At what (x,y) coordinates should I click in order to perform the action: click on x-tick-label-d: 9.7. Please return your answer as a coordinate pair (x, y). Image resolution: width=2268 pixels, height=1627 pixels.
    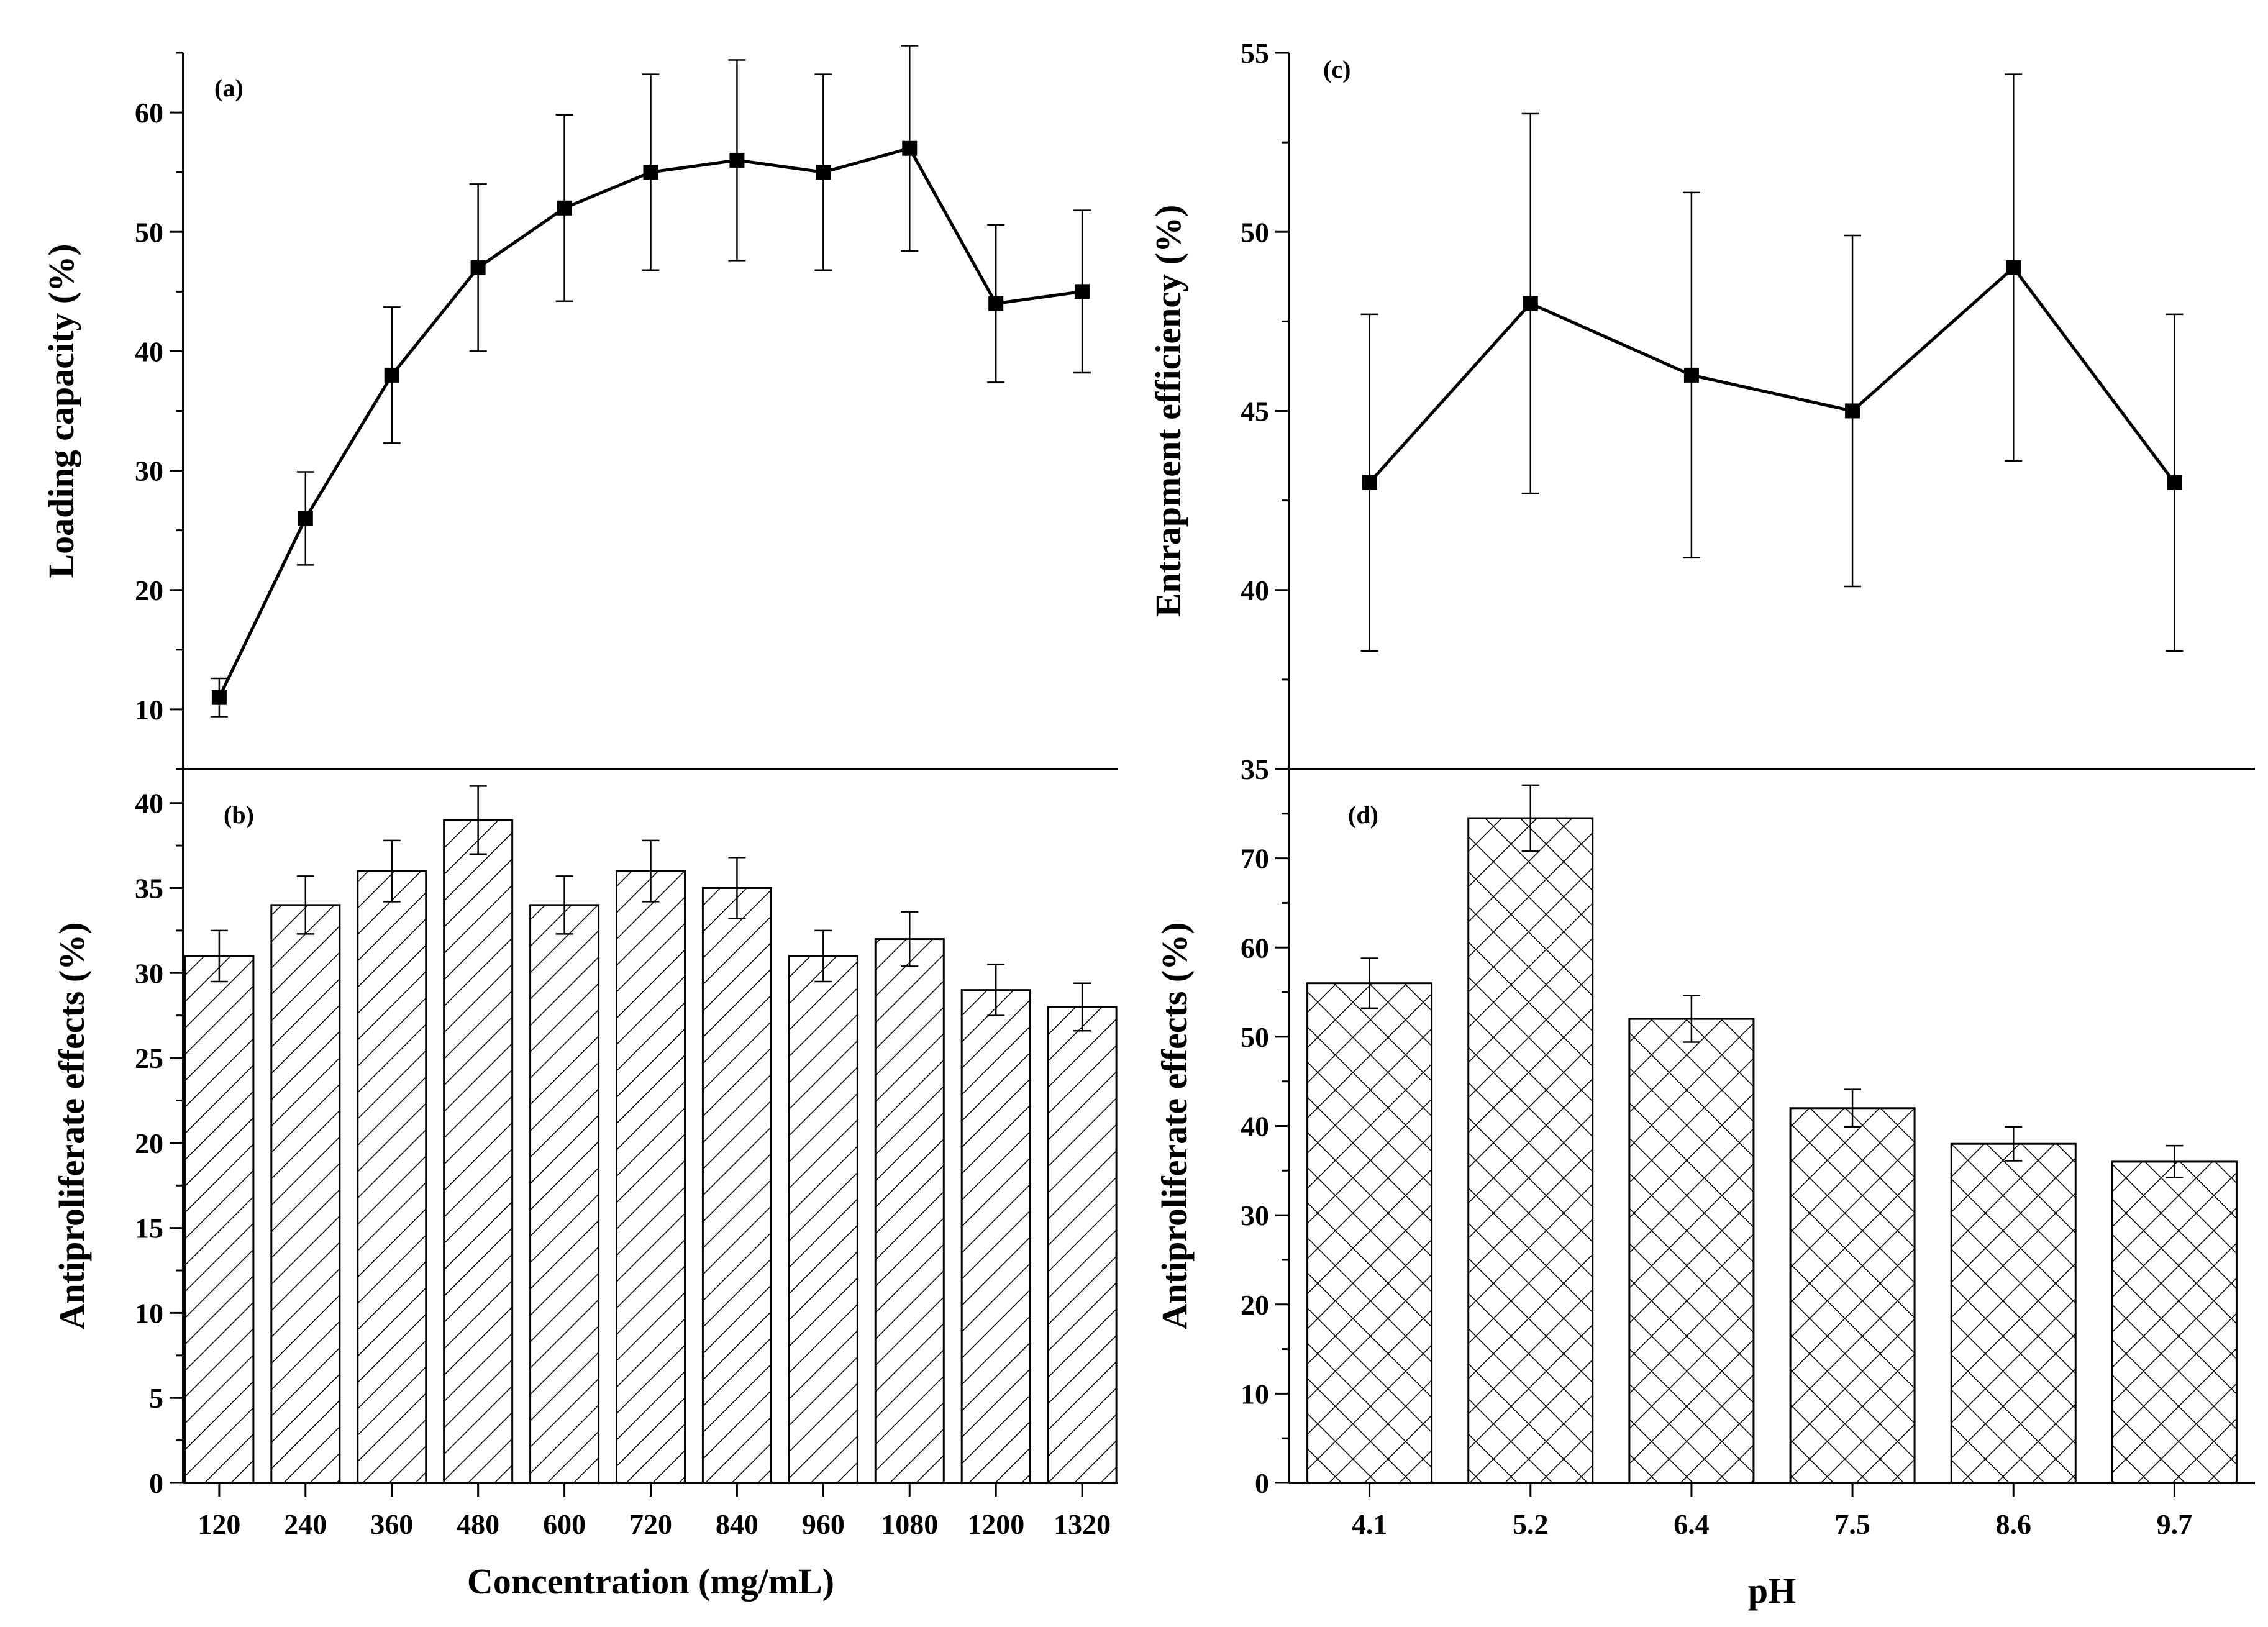
    Looking at the image, I should click on (2175, 1524).